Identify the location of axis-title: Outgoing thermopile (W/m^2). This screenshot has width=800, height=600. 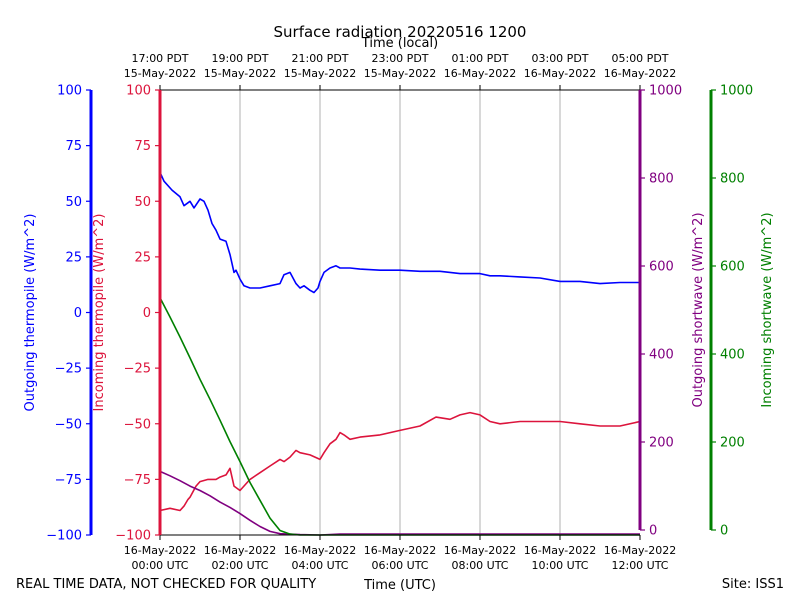
(30, 313).